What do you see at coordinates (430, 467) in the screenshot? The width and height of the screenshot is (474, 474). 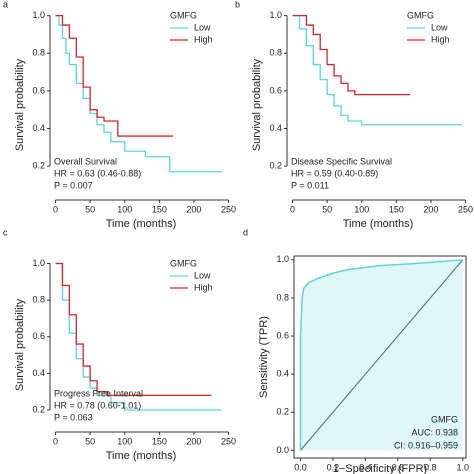 I see `x-tick-label: 0.8` at bounding box center [430, 467].